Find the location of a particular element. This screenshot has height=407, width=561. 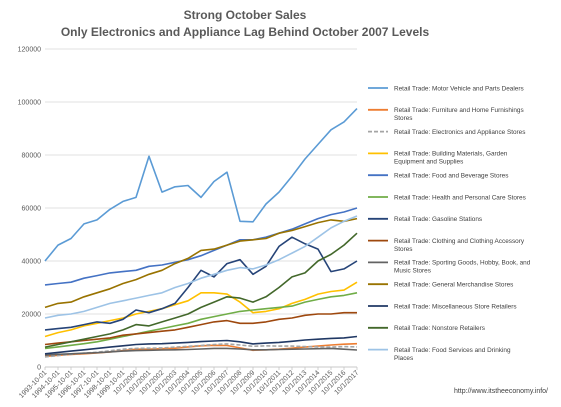

y-tick-label: 100000 is located at coordinates (29, 103).